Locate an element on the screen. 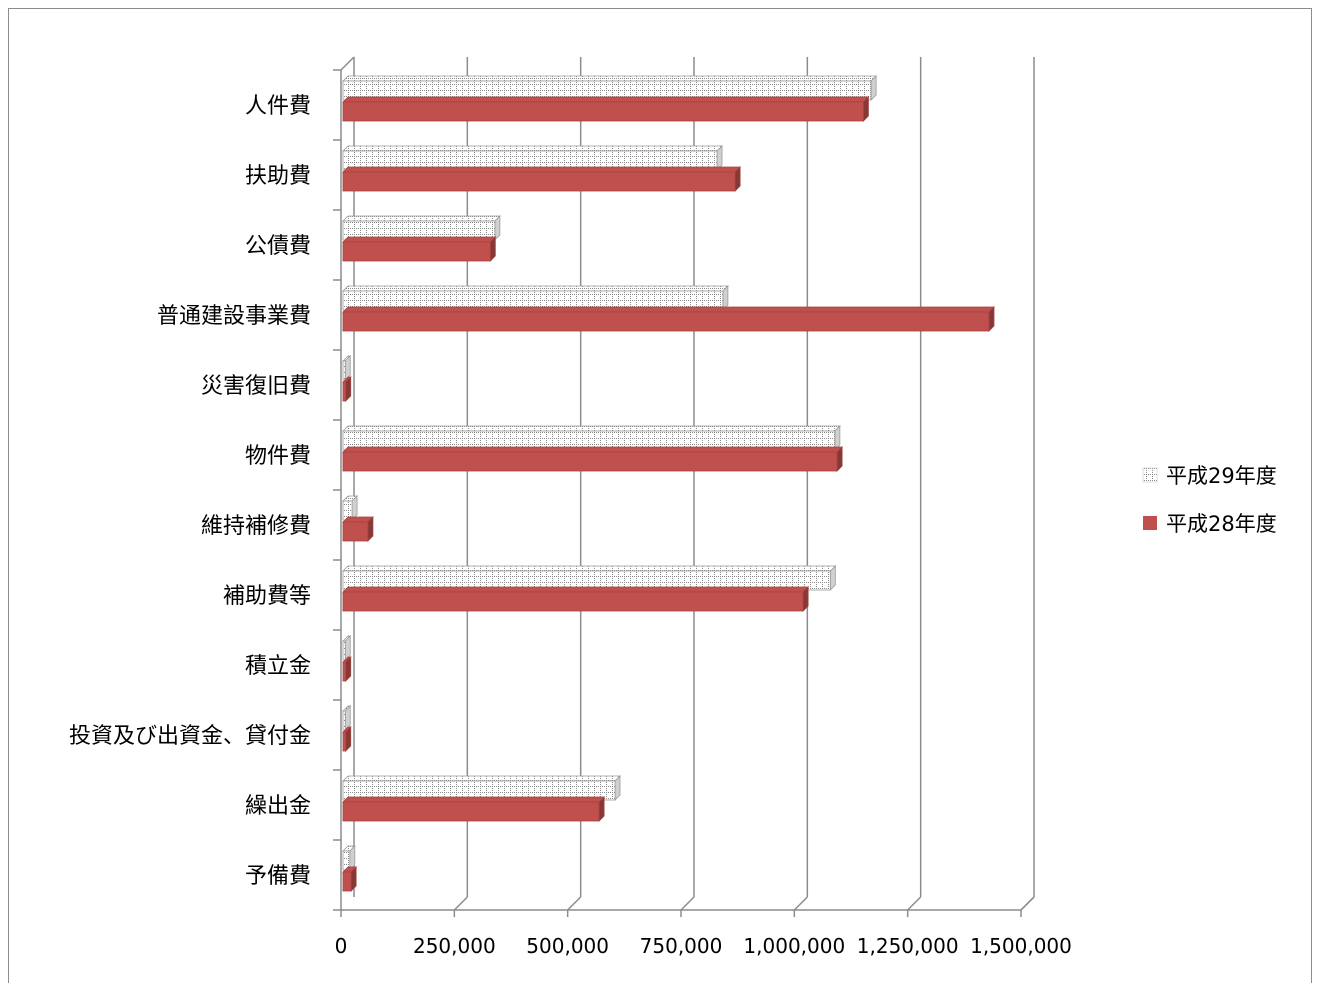 The height and width of the screenshot is (983, 1317). category-label: 物件費 is located at coordinates (278, 456).